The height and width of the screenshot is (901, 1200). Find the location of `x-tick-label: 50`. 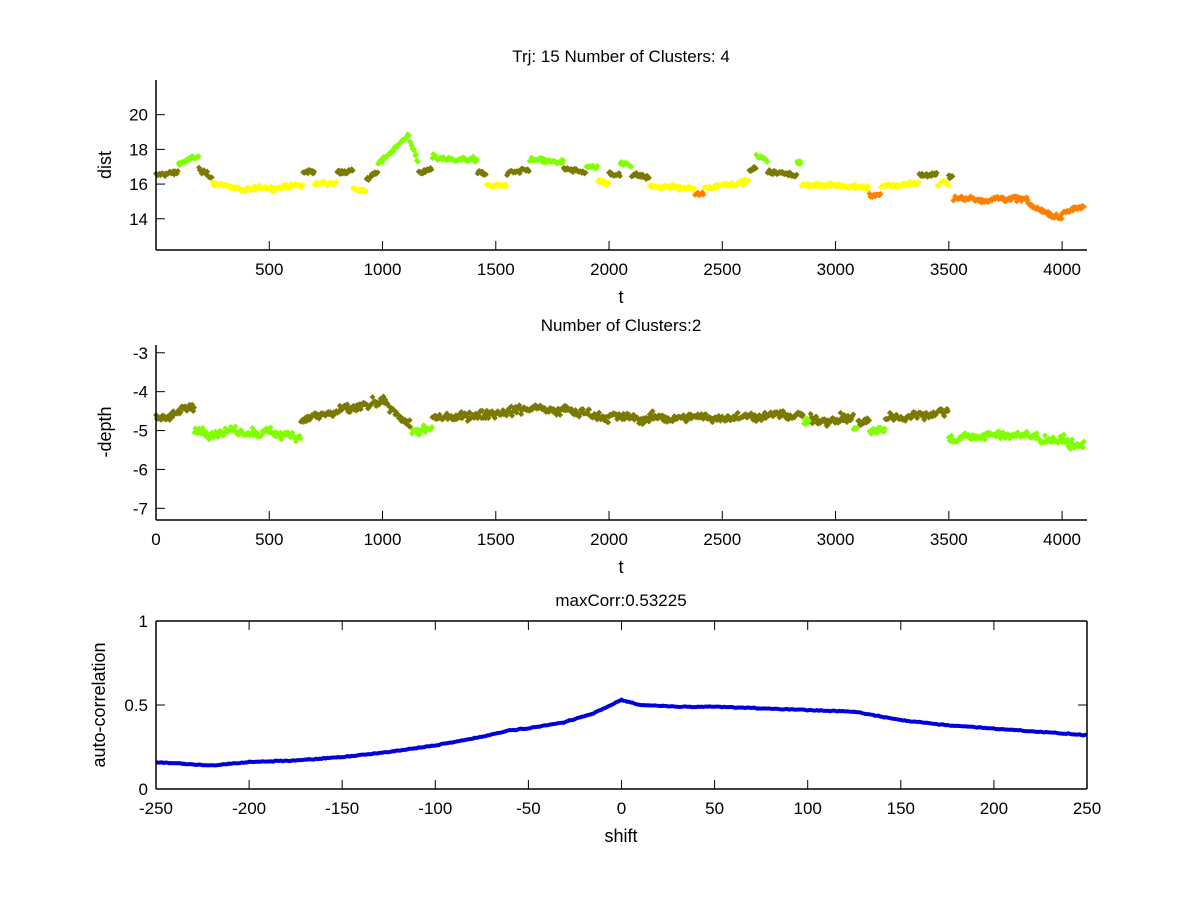

x-tick-label: 50 is located at coordinates (714, 808).